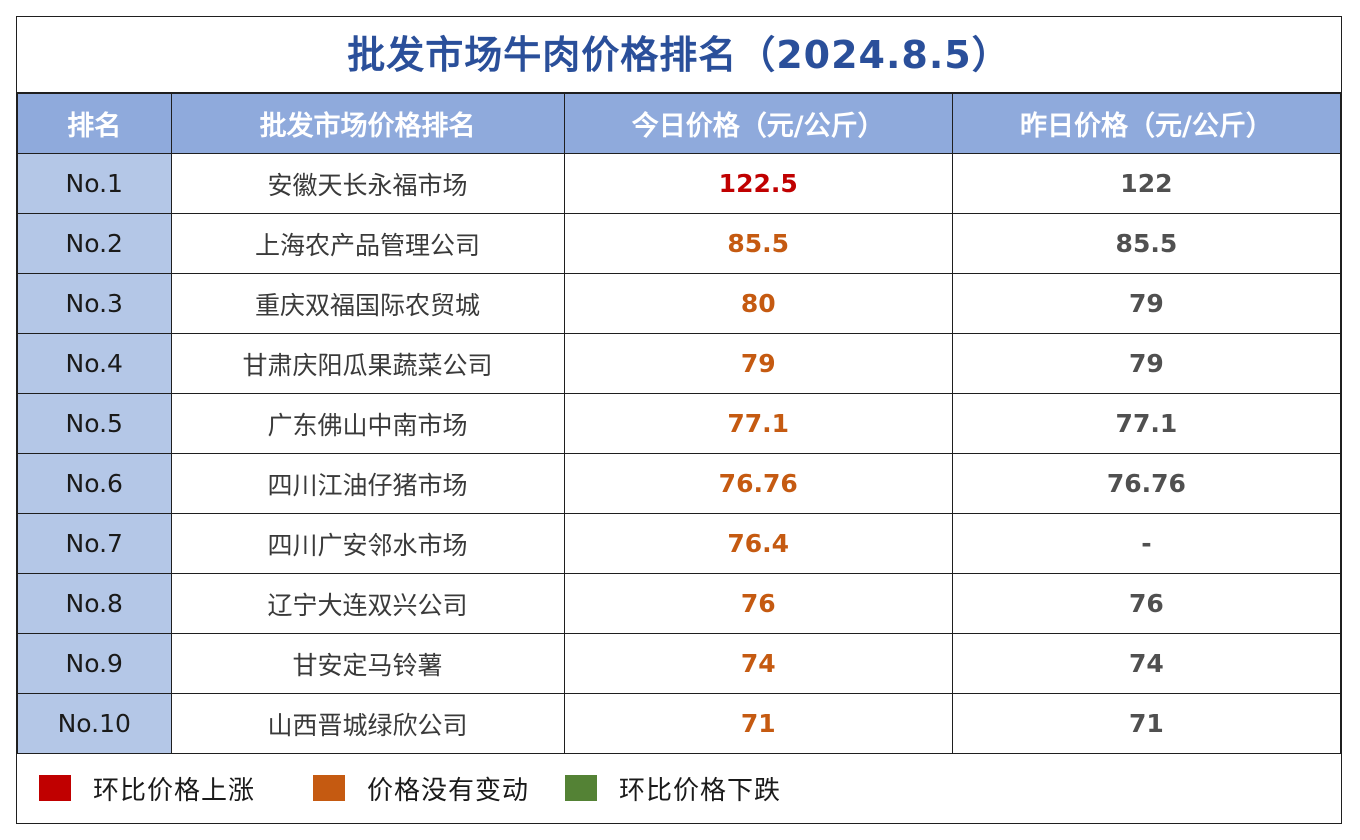  Describe the element at coordinates (758, 303) in the screenshot. I see `today-price: 80` at that location.